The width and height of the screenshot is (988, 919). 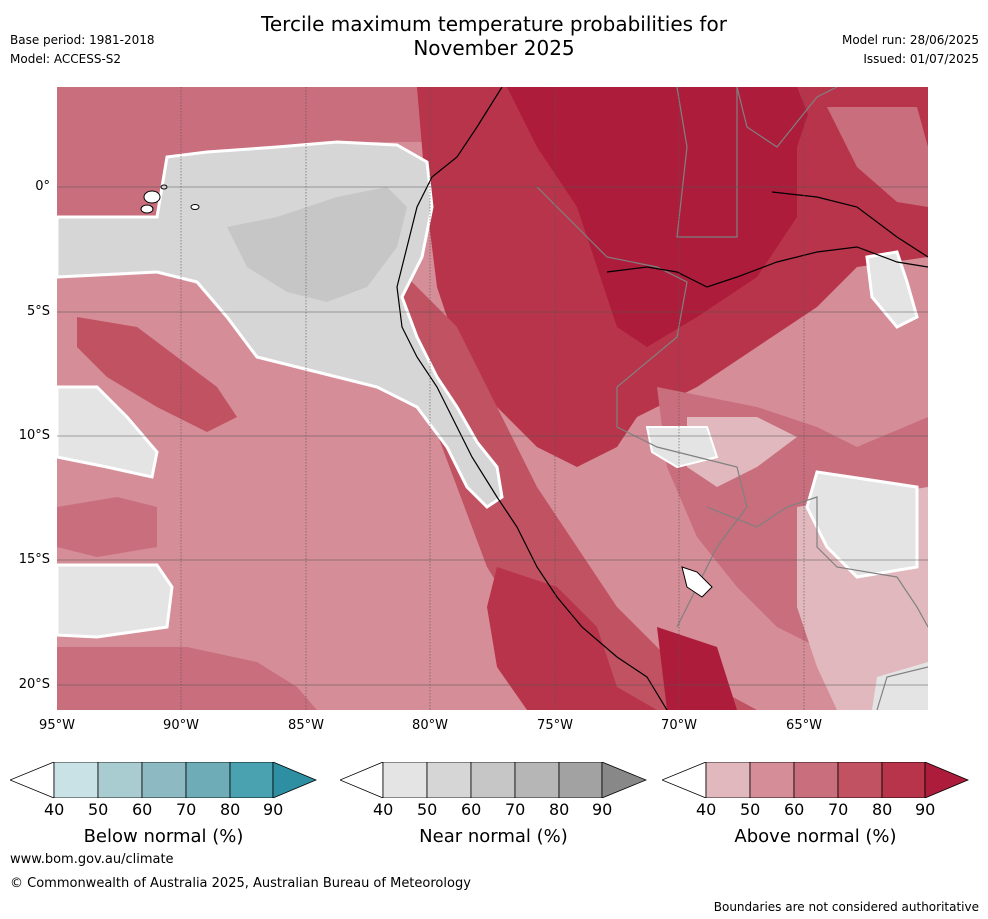 I want to click on lon-label-80w: 80°W, so click(x=430, y=725).